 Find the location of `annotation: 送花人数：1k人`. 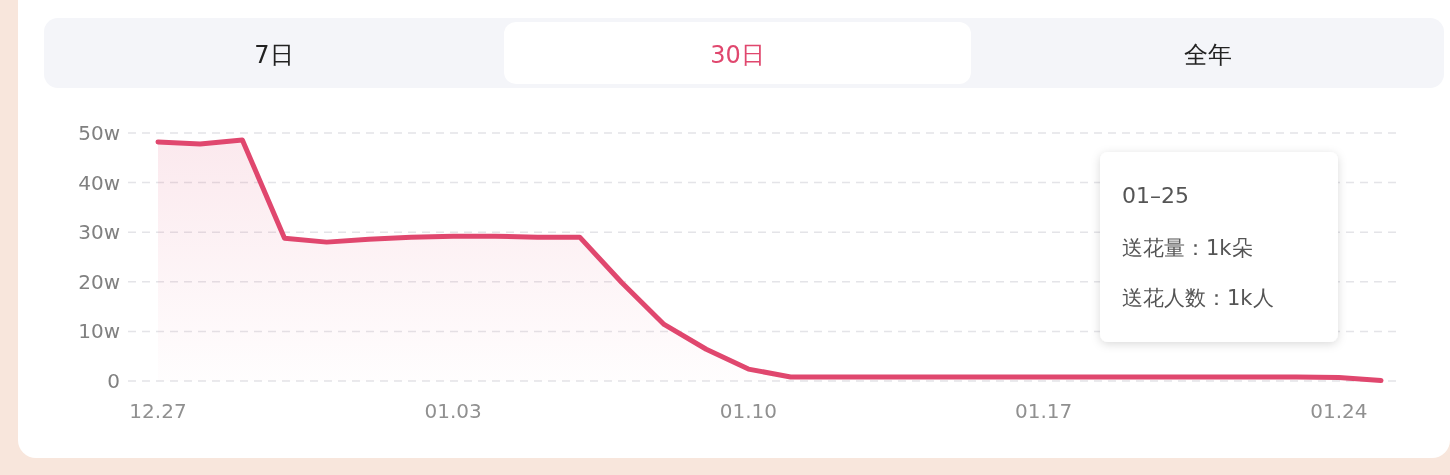

annotation: 送花人数：1k人 is located at coordinates (1198, 298).